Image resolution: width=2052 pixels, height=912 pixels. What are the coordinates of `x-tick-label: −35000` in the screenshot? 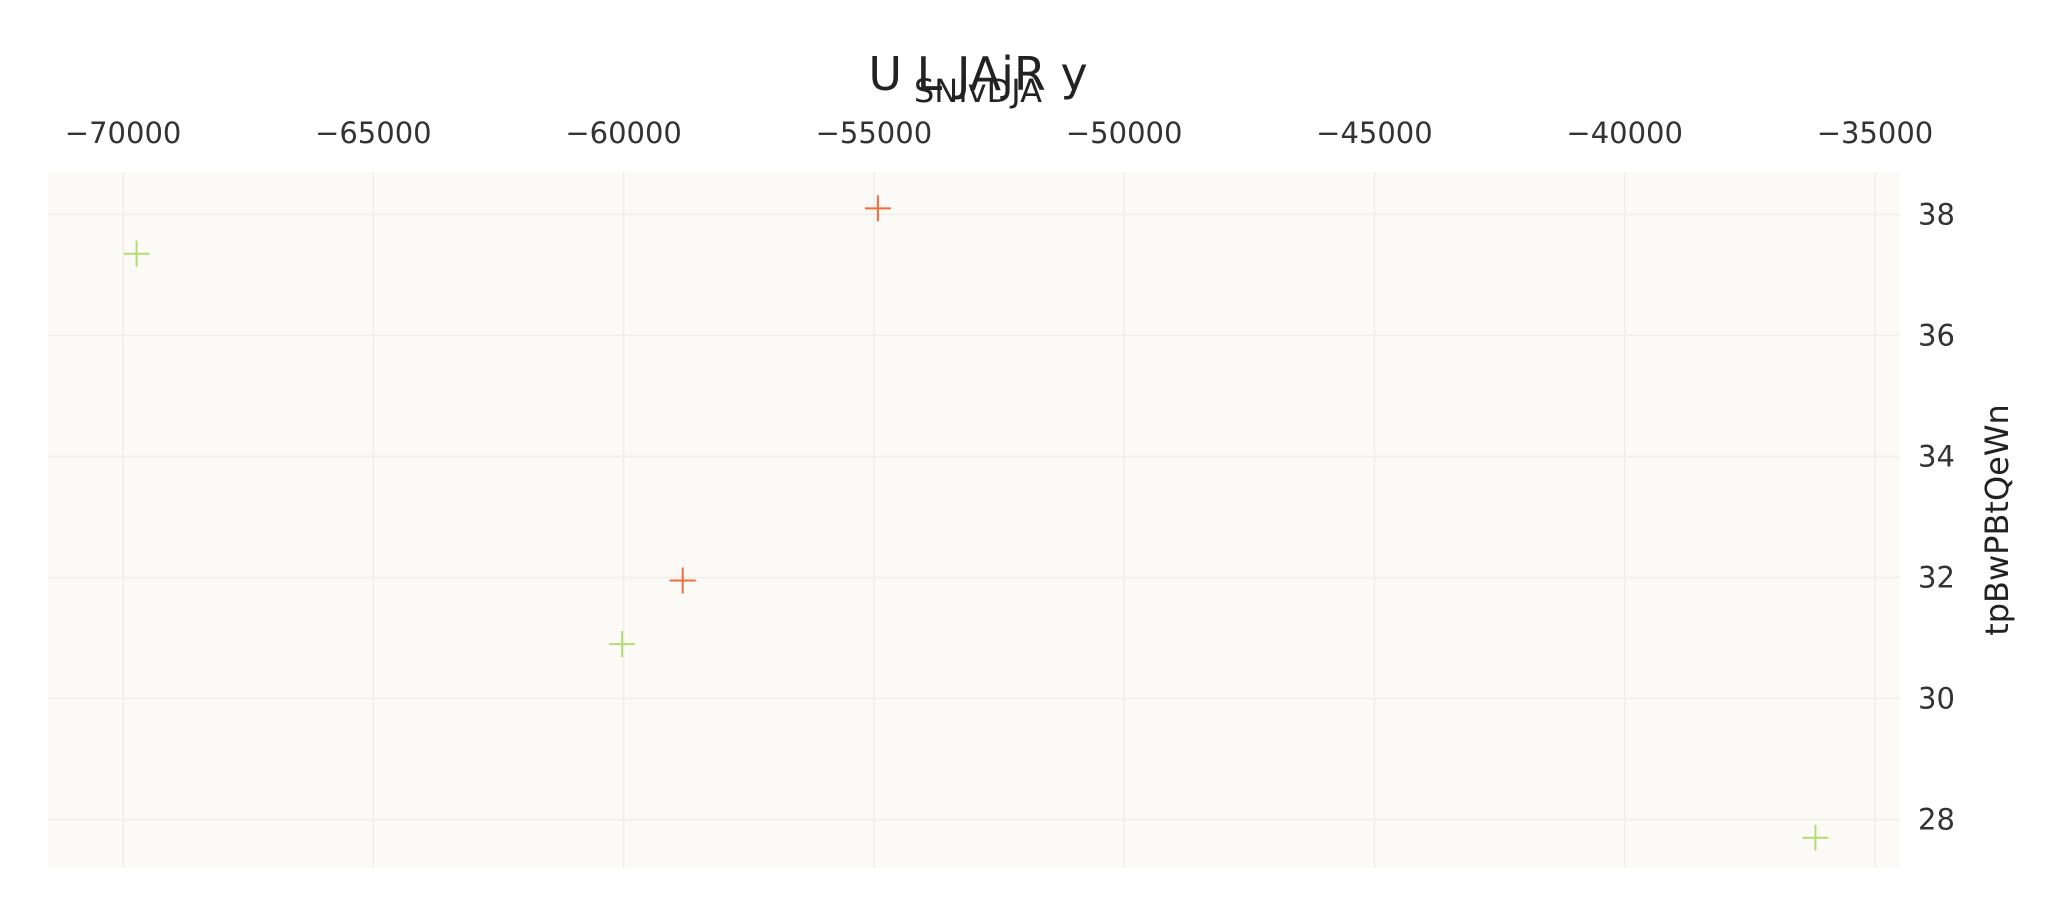 It's located at (1875, 133).